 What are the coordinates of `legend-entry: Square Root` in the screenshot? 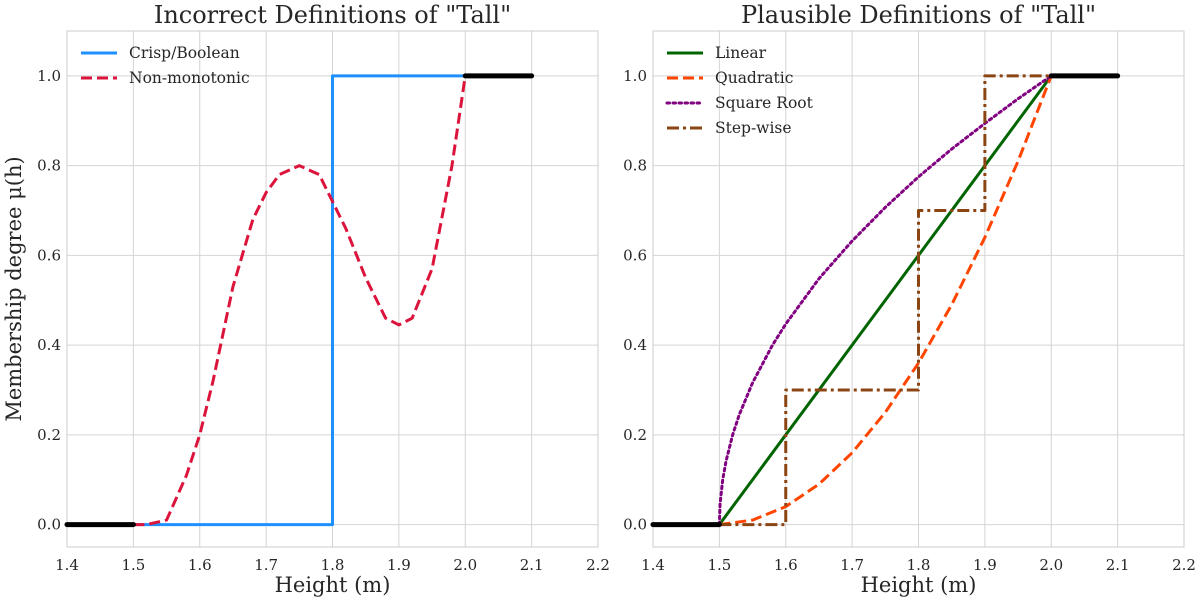 It's located at (764, 103).